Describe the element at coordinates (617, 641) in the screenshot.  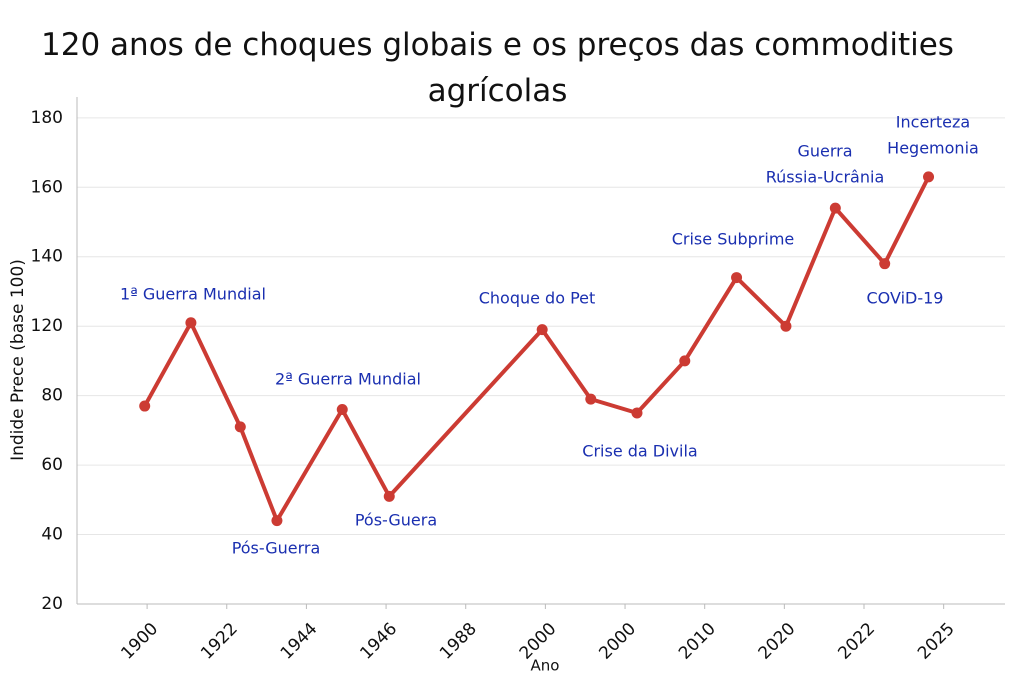
I see `x-tick-label: 2000` at that location.